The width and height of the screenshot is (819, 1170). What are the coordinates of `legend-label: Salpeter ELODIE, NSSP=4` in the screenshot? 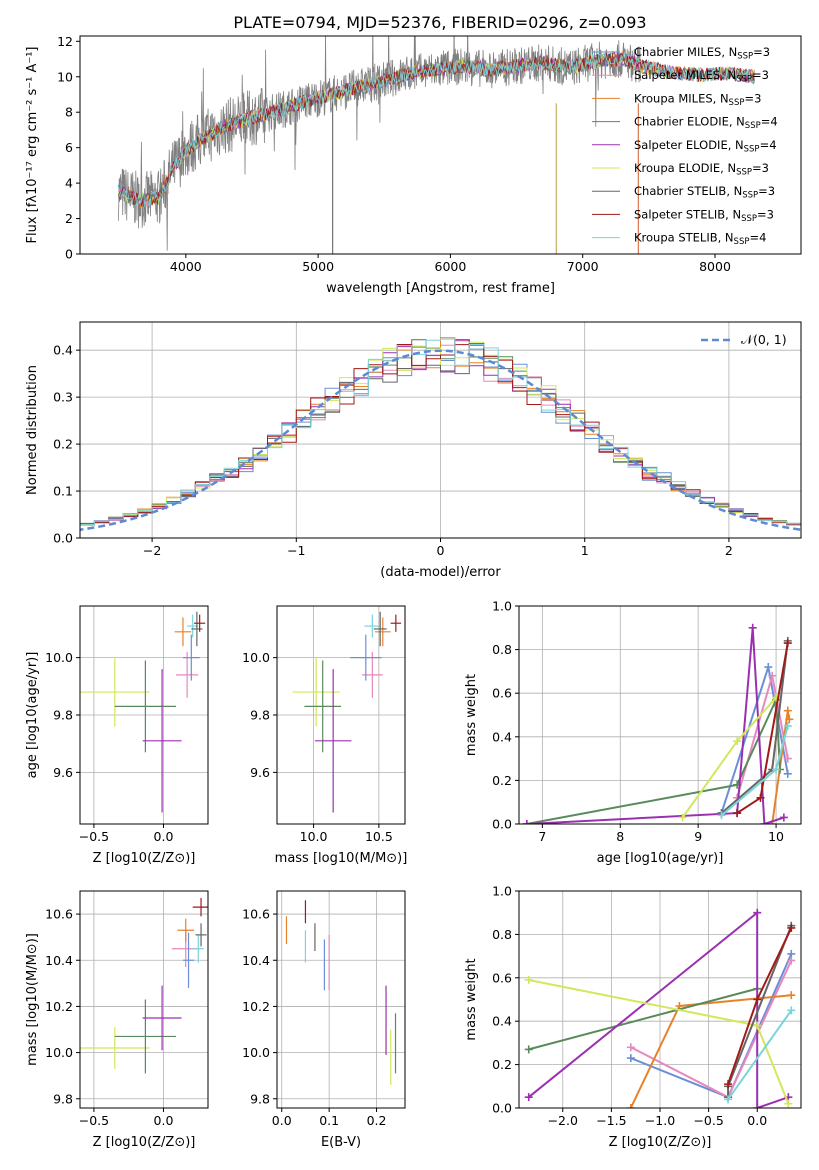 It's located at (705, 146).